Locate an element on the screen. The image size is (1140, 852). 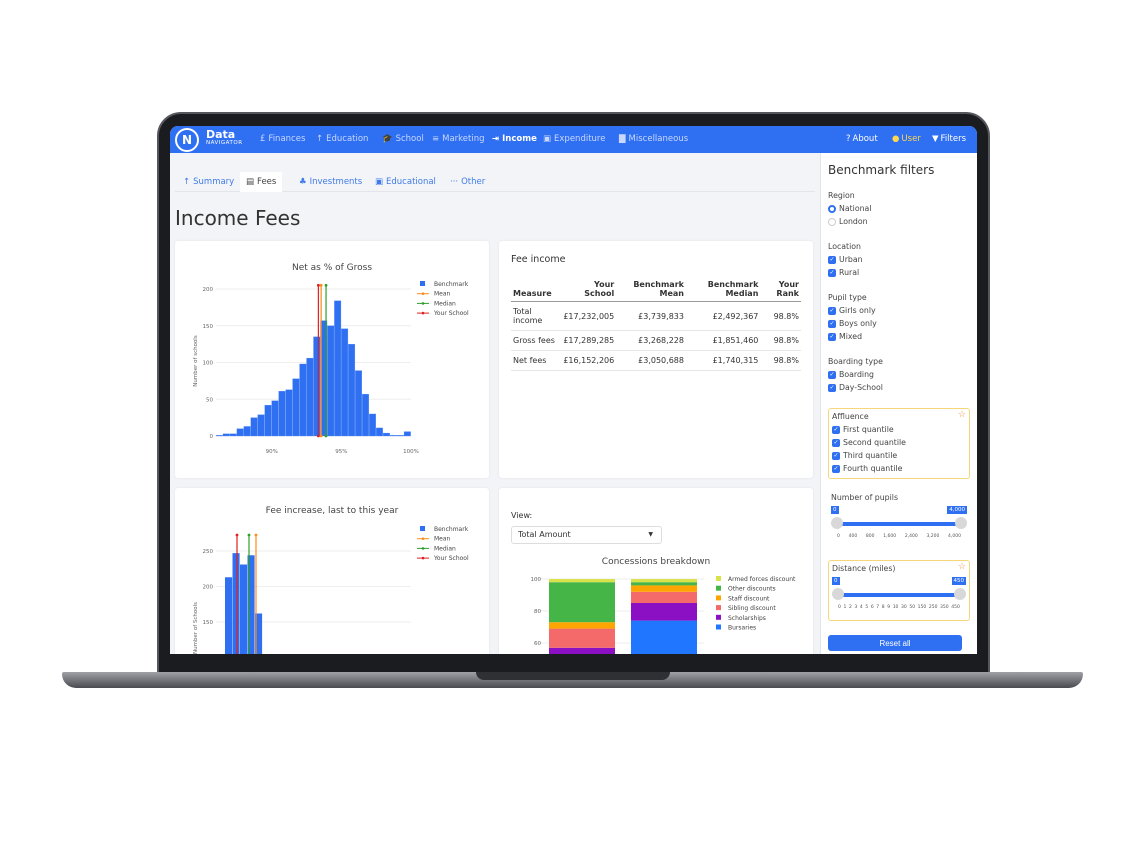
nav-user: ● User is located at coordinates (906, 139).